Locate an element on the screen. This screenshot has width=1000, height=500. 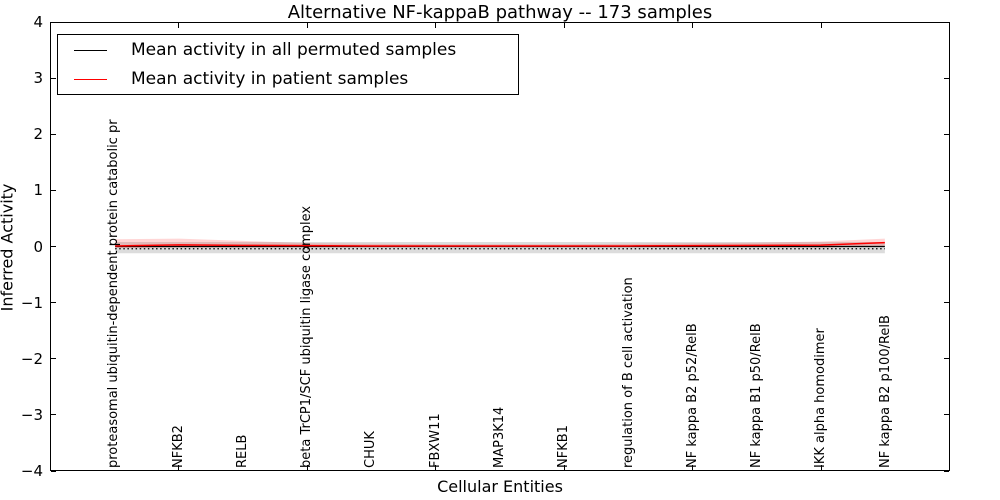
y-tick-label: 3 is located at coordinates (38, 78).